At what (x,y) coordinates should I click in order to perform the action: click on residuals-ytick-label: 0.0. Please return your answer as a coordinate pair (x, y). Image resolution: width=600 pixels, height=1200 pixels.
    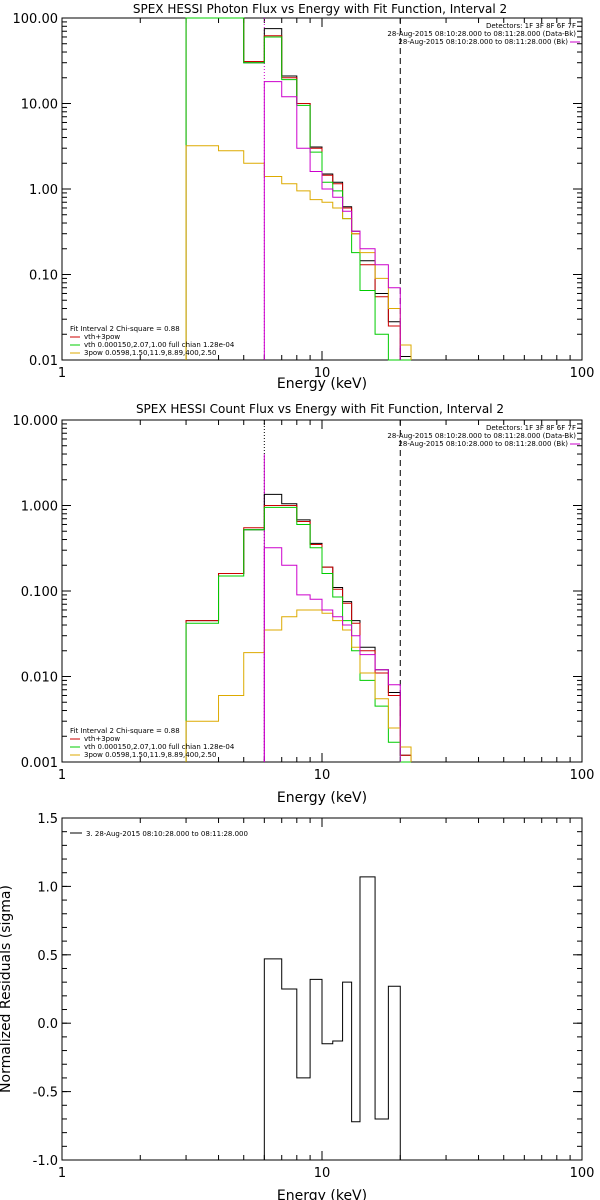
    Looking at the image, I should click on (47, 1024).